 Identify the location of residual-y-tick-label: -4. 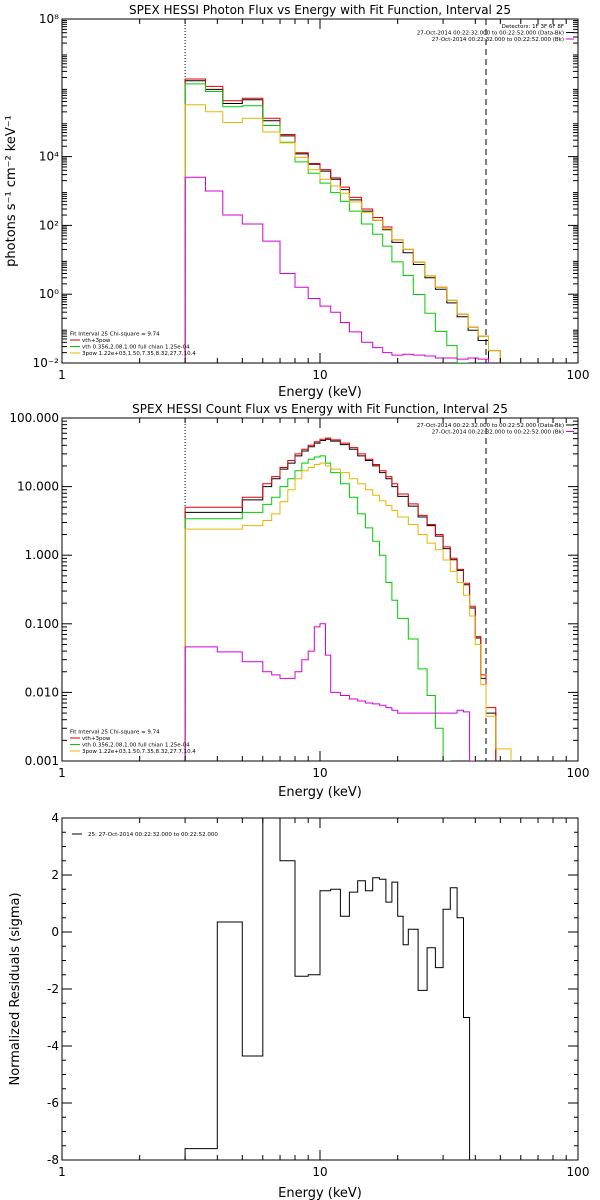
(53, 1046).